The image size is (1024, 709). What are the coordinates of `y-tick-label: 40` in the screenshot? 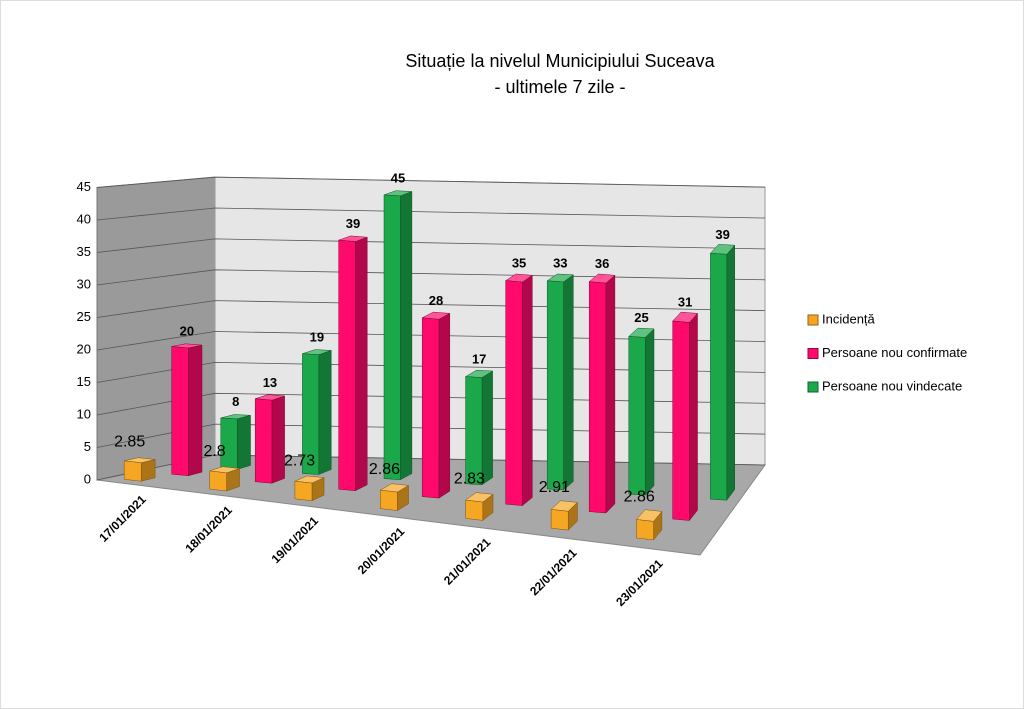 It's located at (84, 218).